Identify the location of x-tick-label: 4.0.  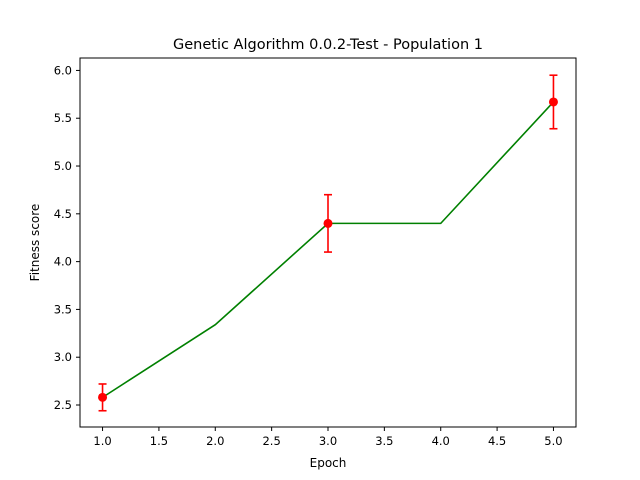
(441, 441).